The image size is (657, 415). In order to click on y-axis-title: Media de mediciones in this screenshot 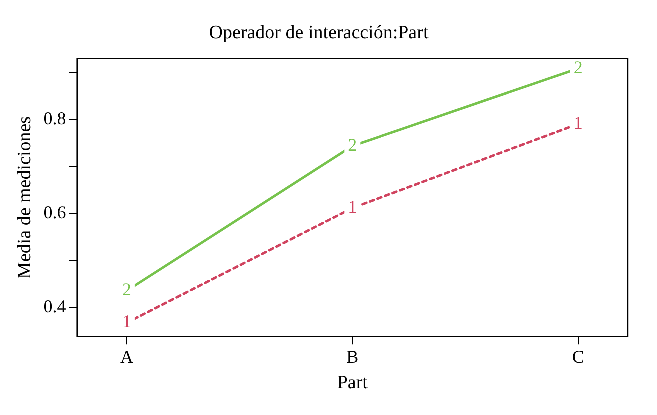, I will do `click(25, 197)`.